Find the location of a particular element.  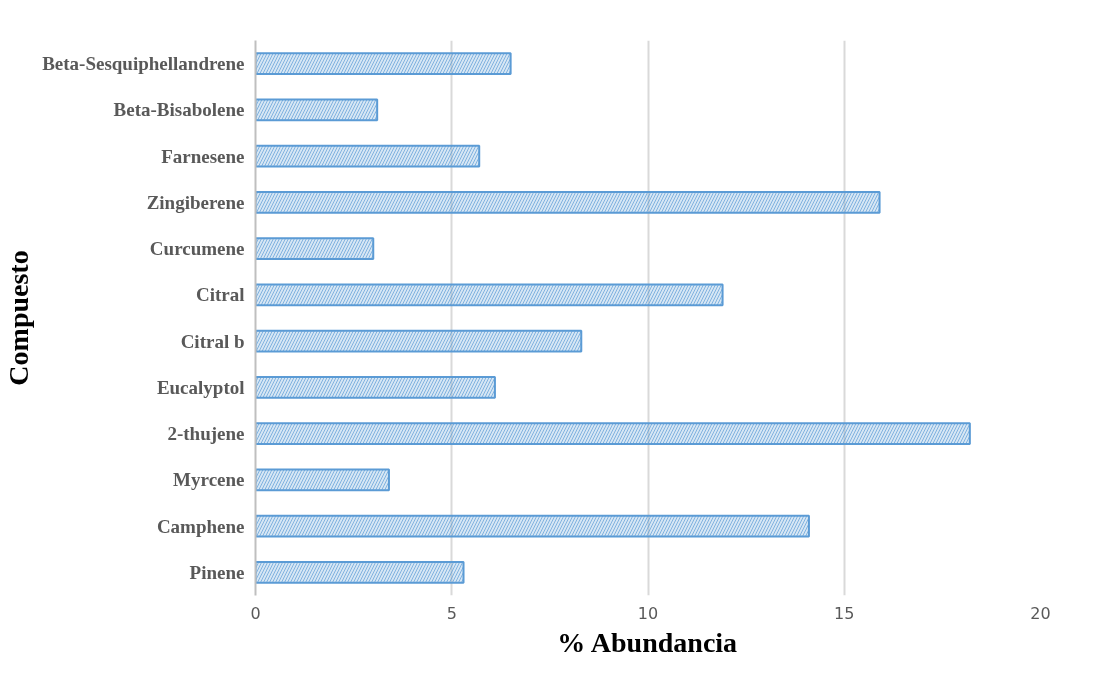

y-tick-label: Myrcene is located at coordinates (209, 480).